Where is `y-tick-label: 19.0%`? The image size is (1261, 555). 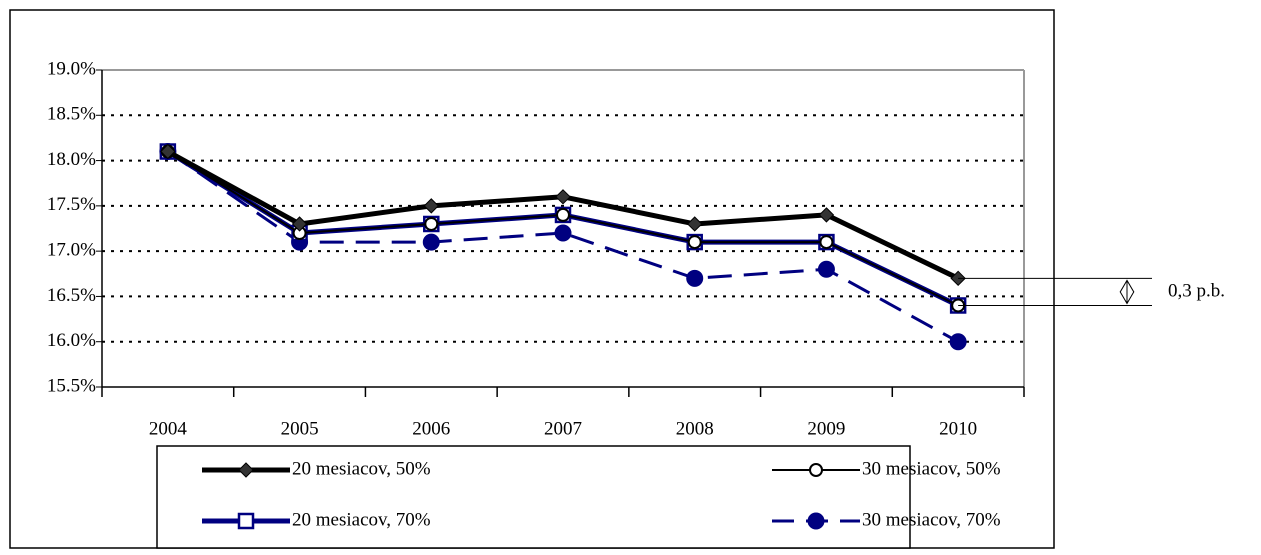 y-tick-label: 19.0% is located at coordinates (71, 68).